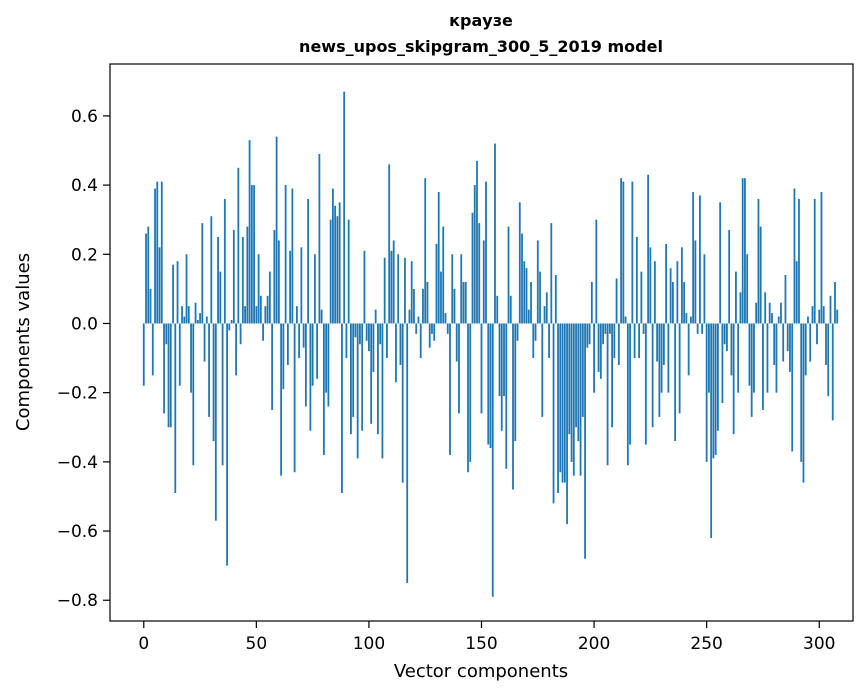  What do you see at coordinates (143, 644) in the screenshot?
I see `x-tick-label: 0` at bounding box center [143, 644].